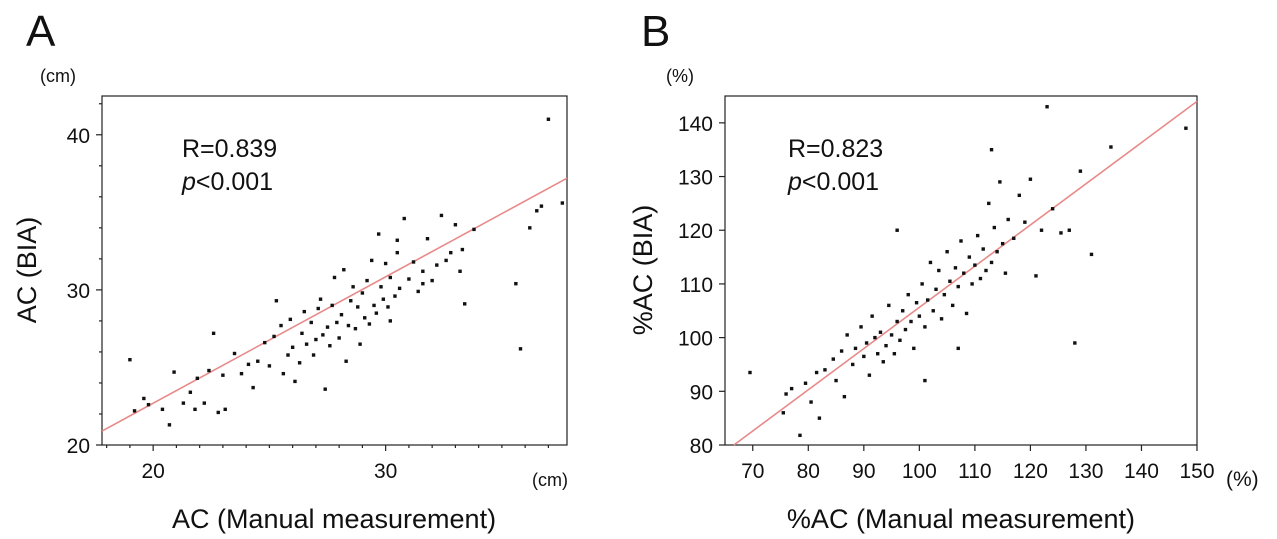 The image size is (1277, 539). I want to click on x-tick-label: 30, so click(385, 471).